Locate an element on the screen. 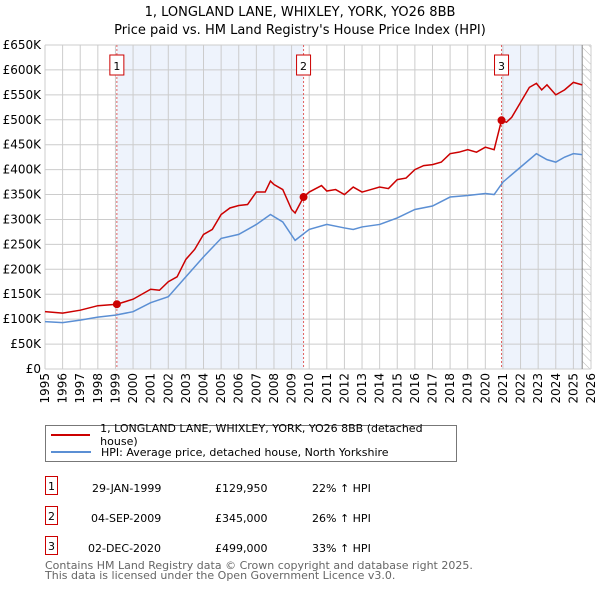 The width and height of the screenshot is (600, 590). legend-swatch-blue is located at coordinates (71, 452).